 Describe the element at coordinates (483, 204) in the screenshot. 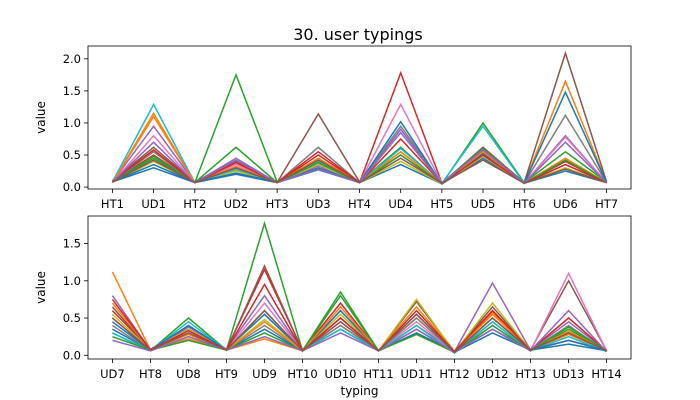

I see `x-tick-label: UD5` at that location.